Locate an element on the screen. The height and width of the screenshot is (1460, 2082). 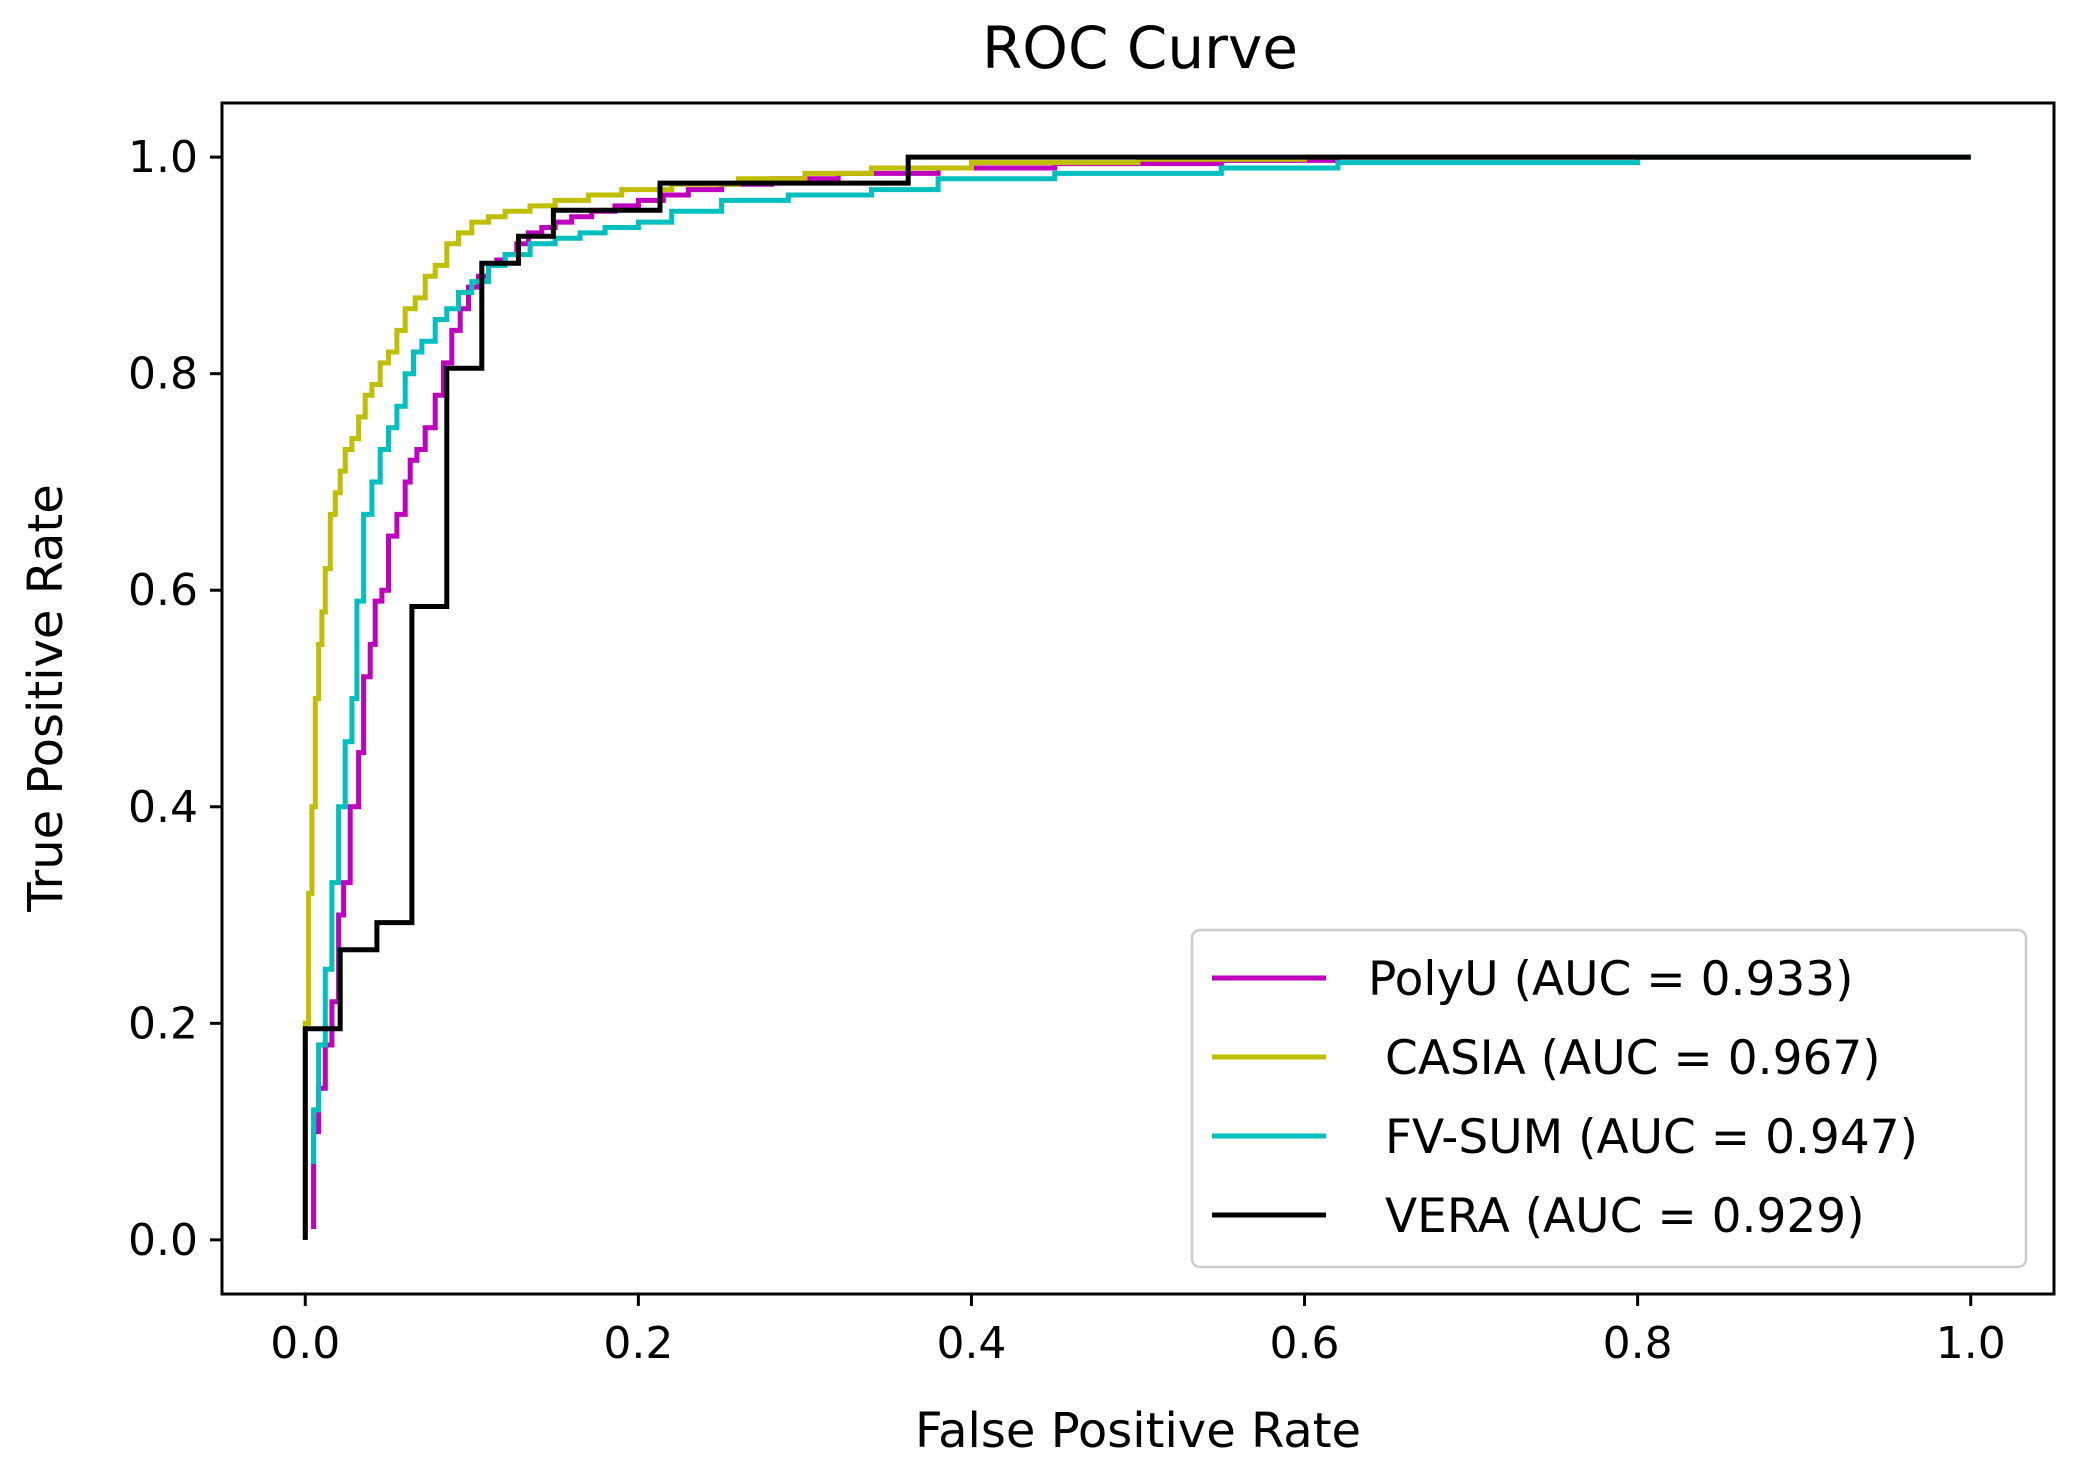
x-tick-label: 0.6 is located at coordinates (1305, 1343).